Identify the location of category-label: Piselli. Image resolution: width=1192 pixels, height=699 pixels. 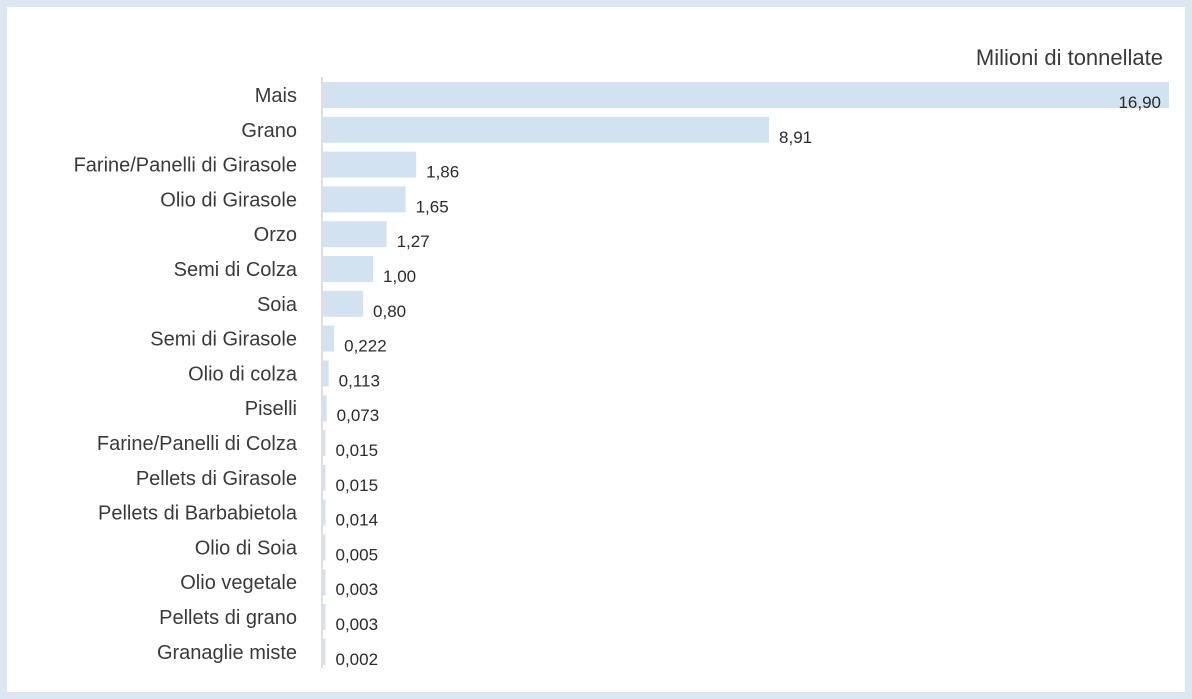
(271, 409).